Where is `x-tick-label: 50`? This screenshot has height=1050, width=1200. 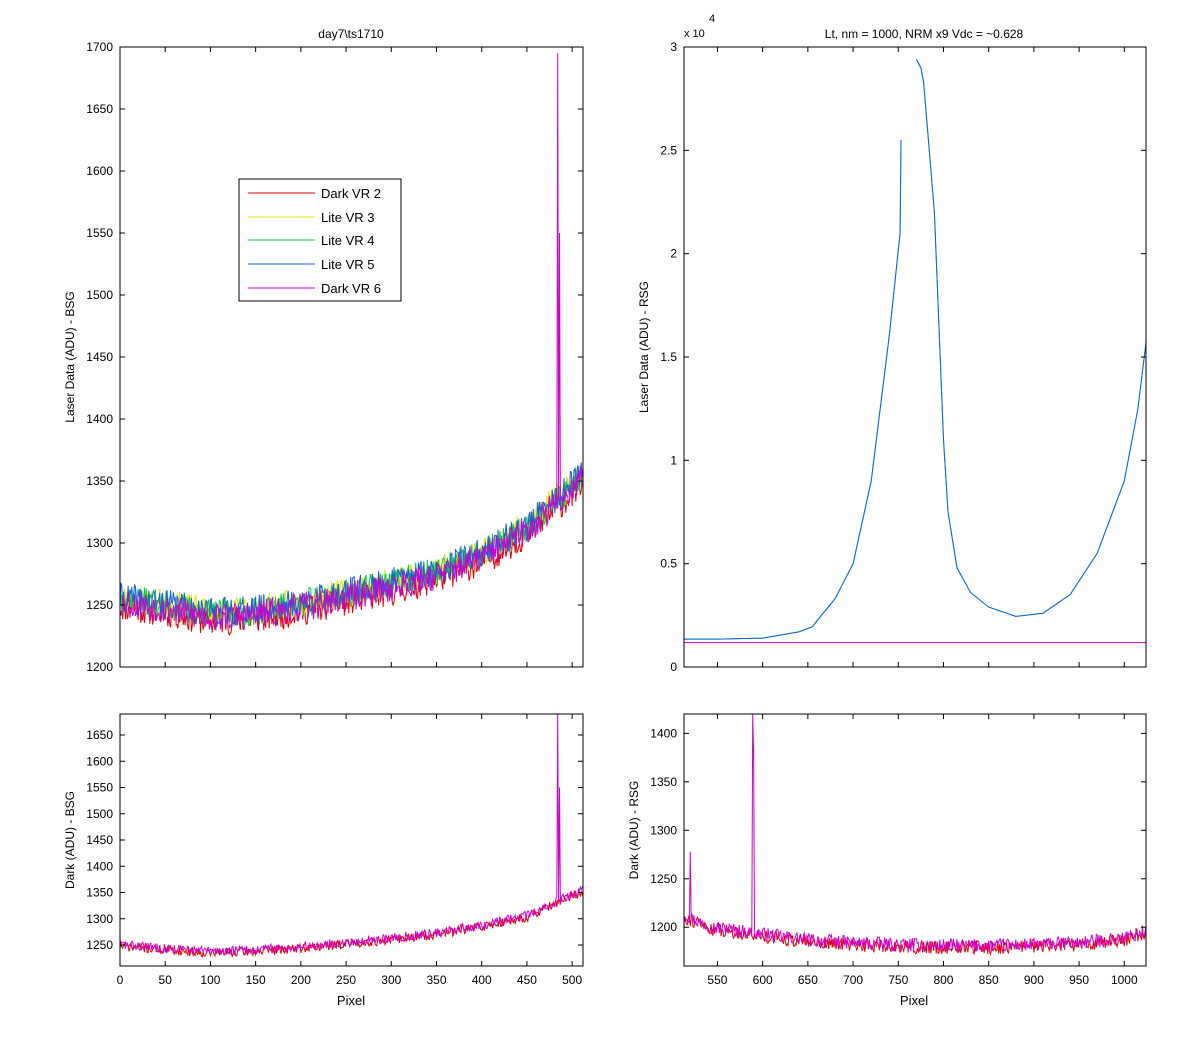
x-tick-label: 50 is located at coordinates (166, 980).